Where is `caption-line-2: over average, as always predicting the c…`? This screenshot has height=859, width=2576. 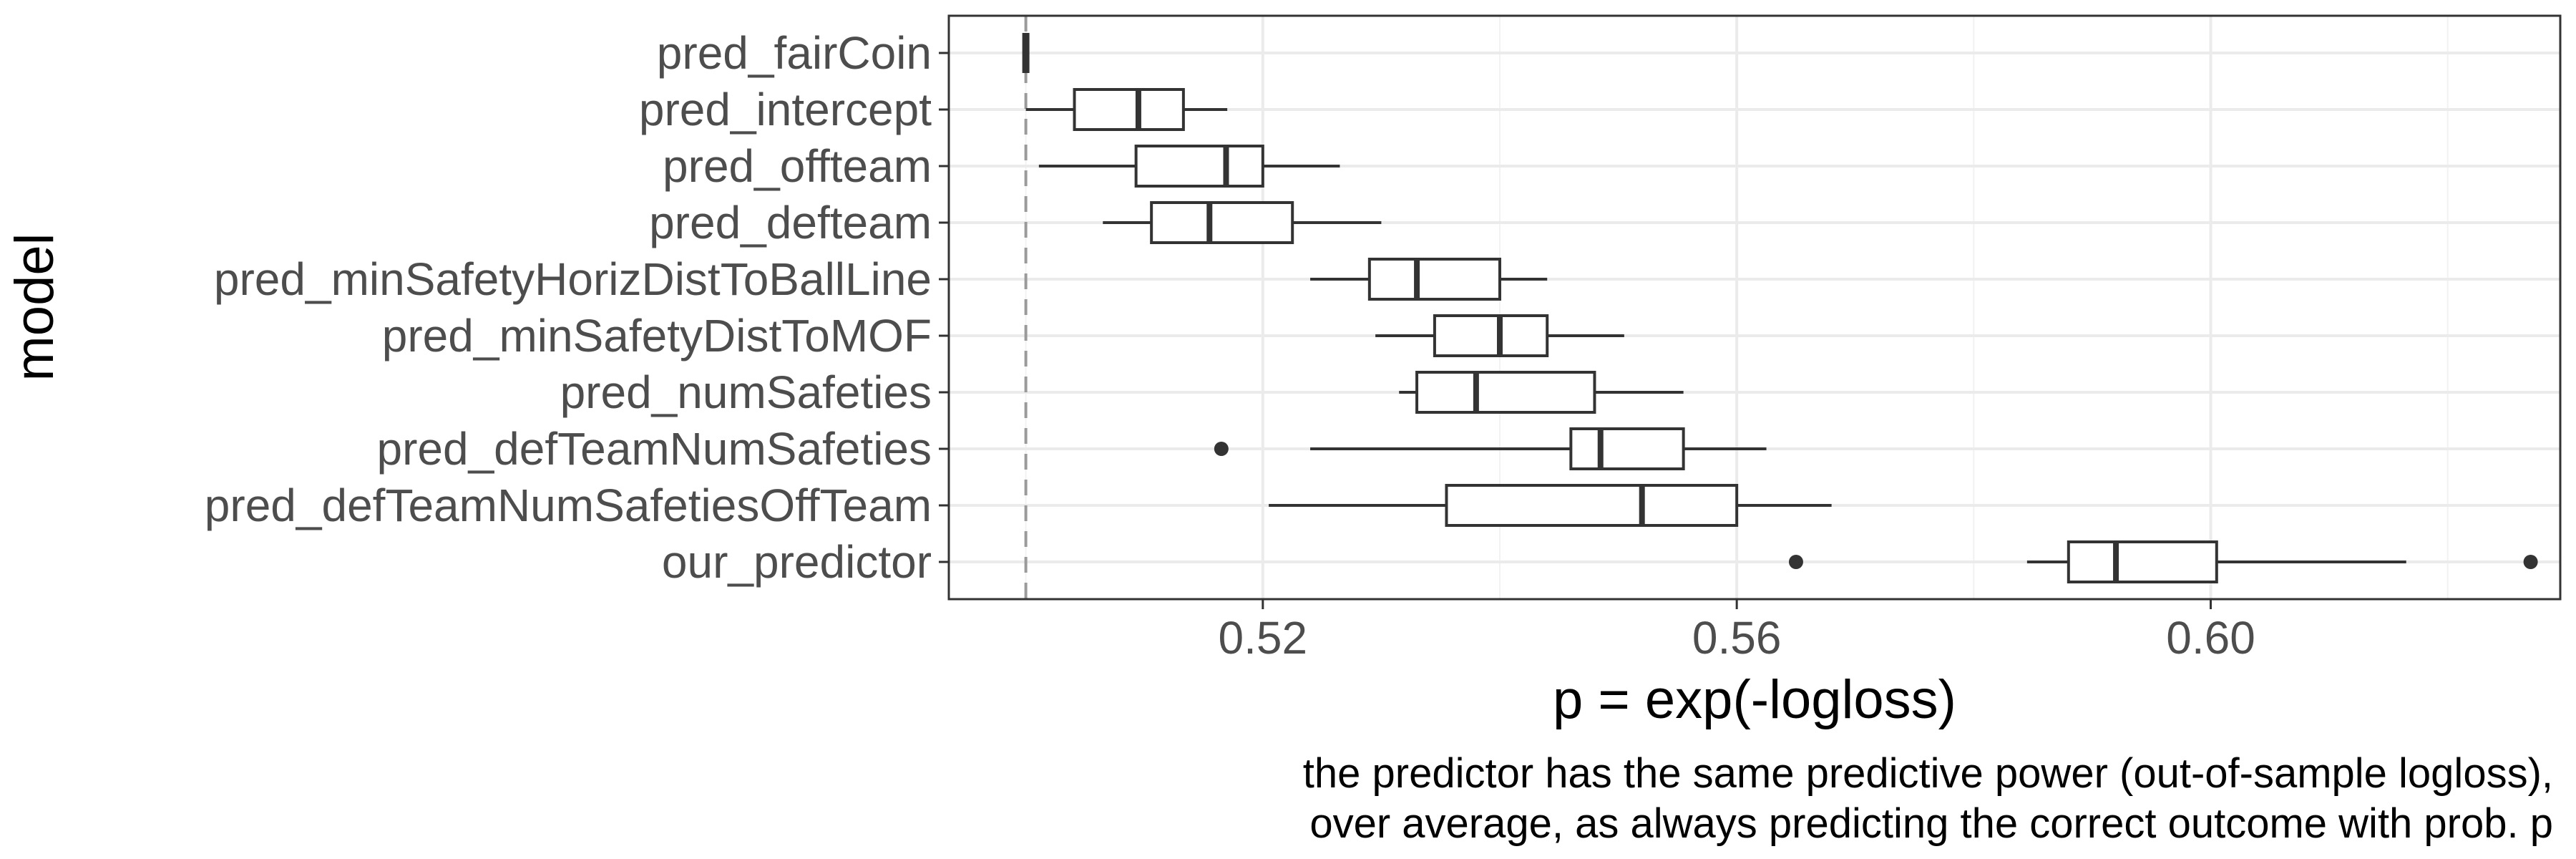 caption-line-2: over average, as always predicting the c… is located at coordinates (1931, 823).